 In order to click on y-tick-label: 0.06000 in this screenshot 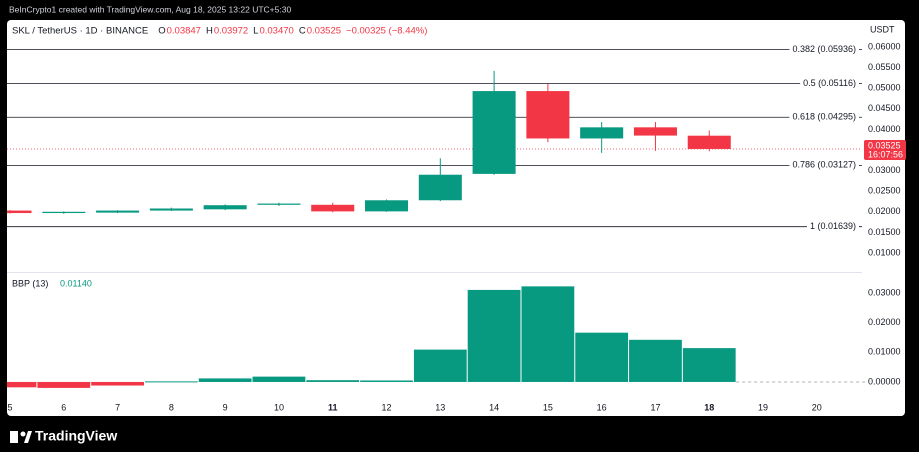, I will do `click(884, 46)`.